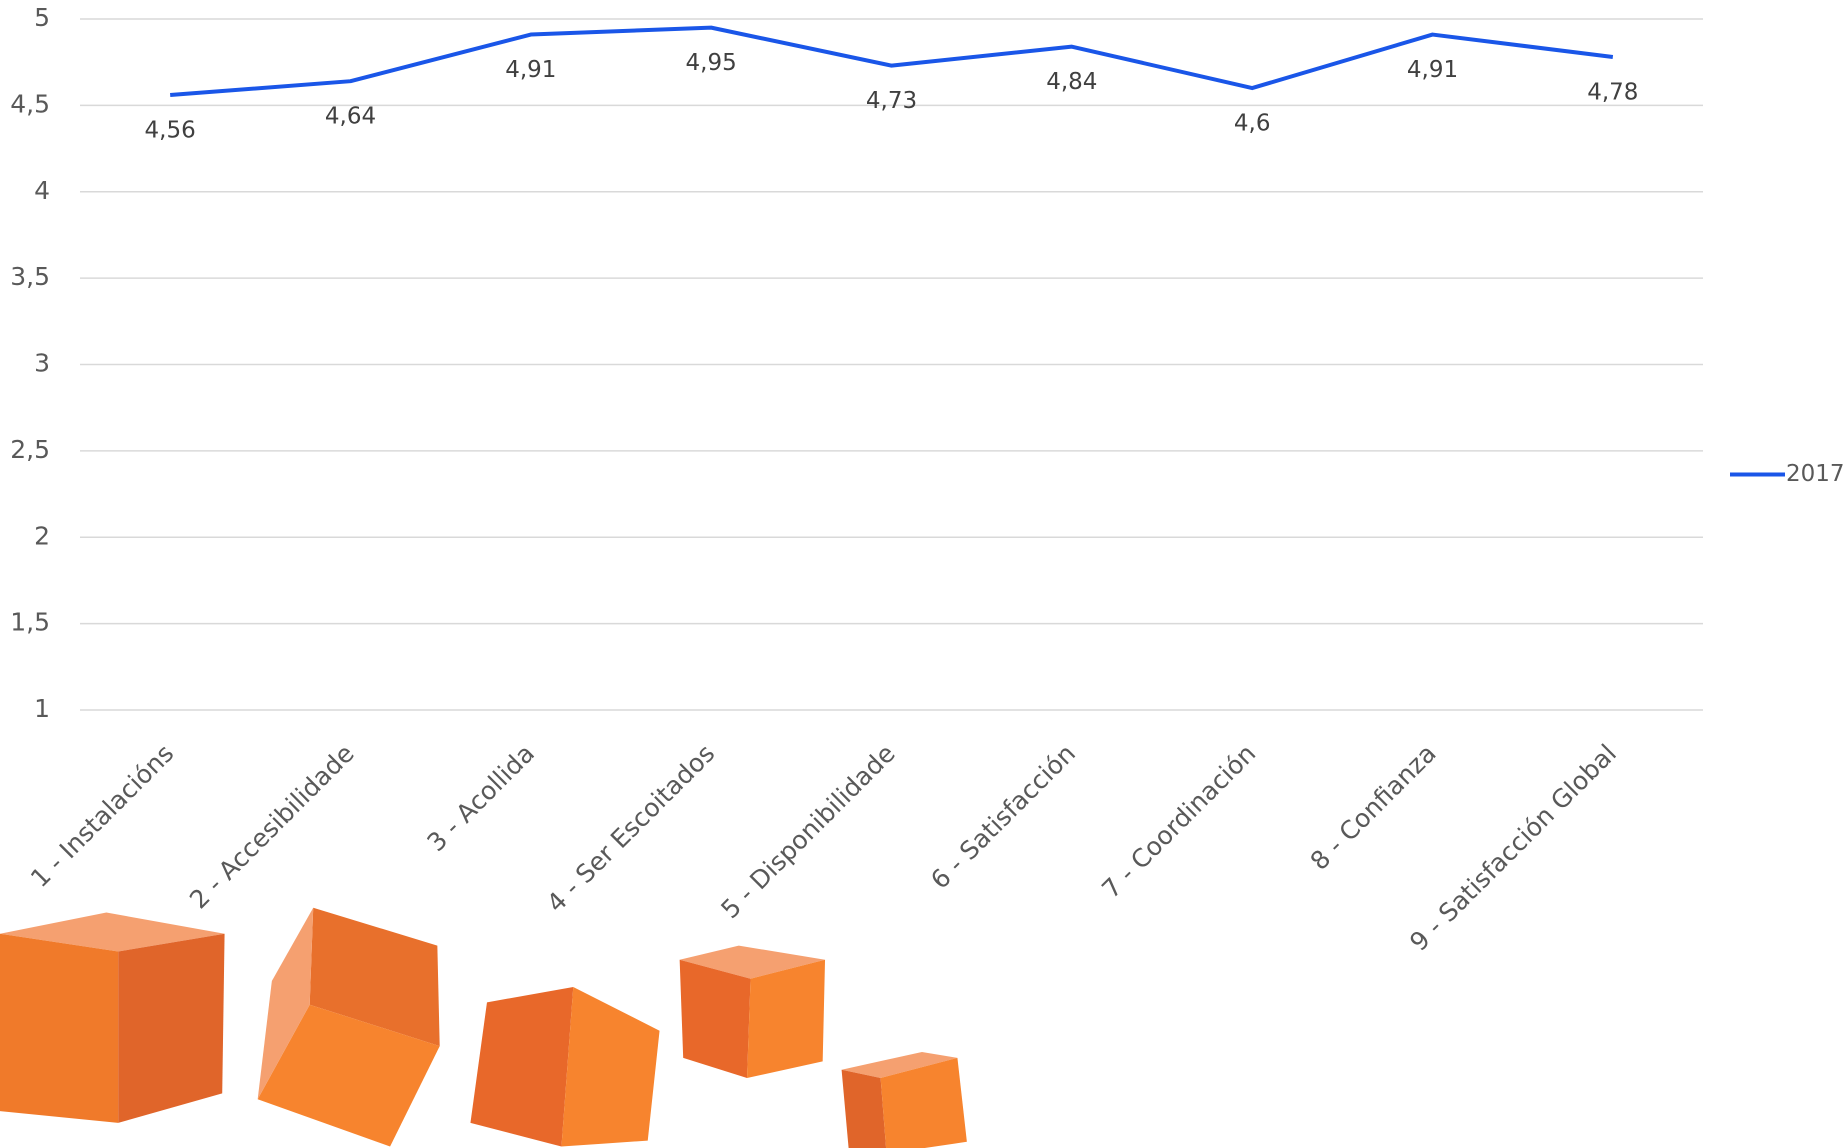 The height and width of the screenshot is (1148, 1844). What do you see at coordinates (42, 708) in the screenshot?
I see `y-tick-label: 1` at bounding box center [42, 708].